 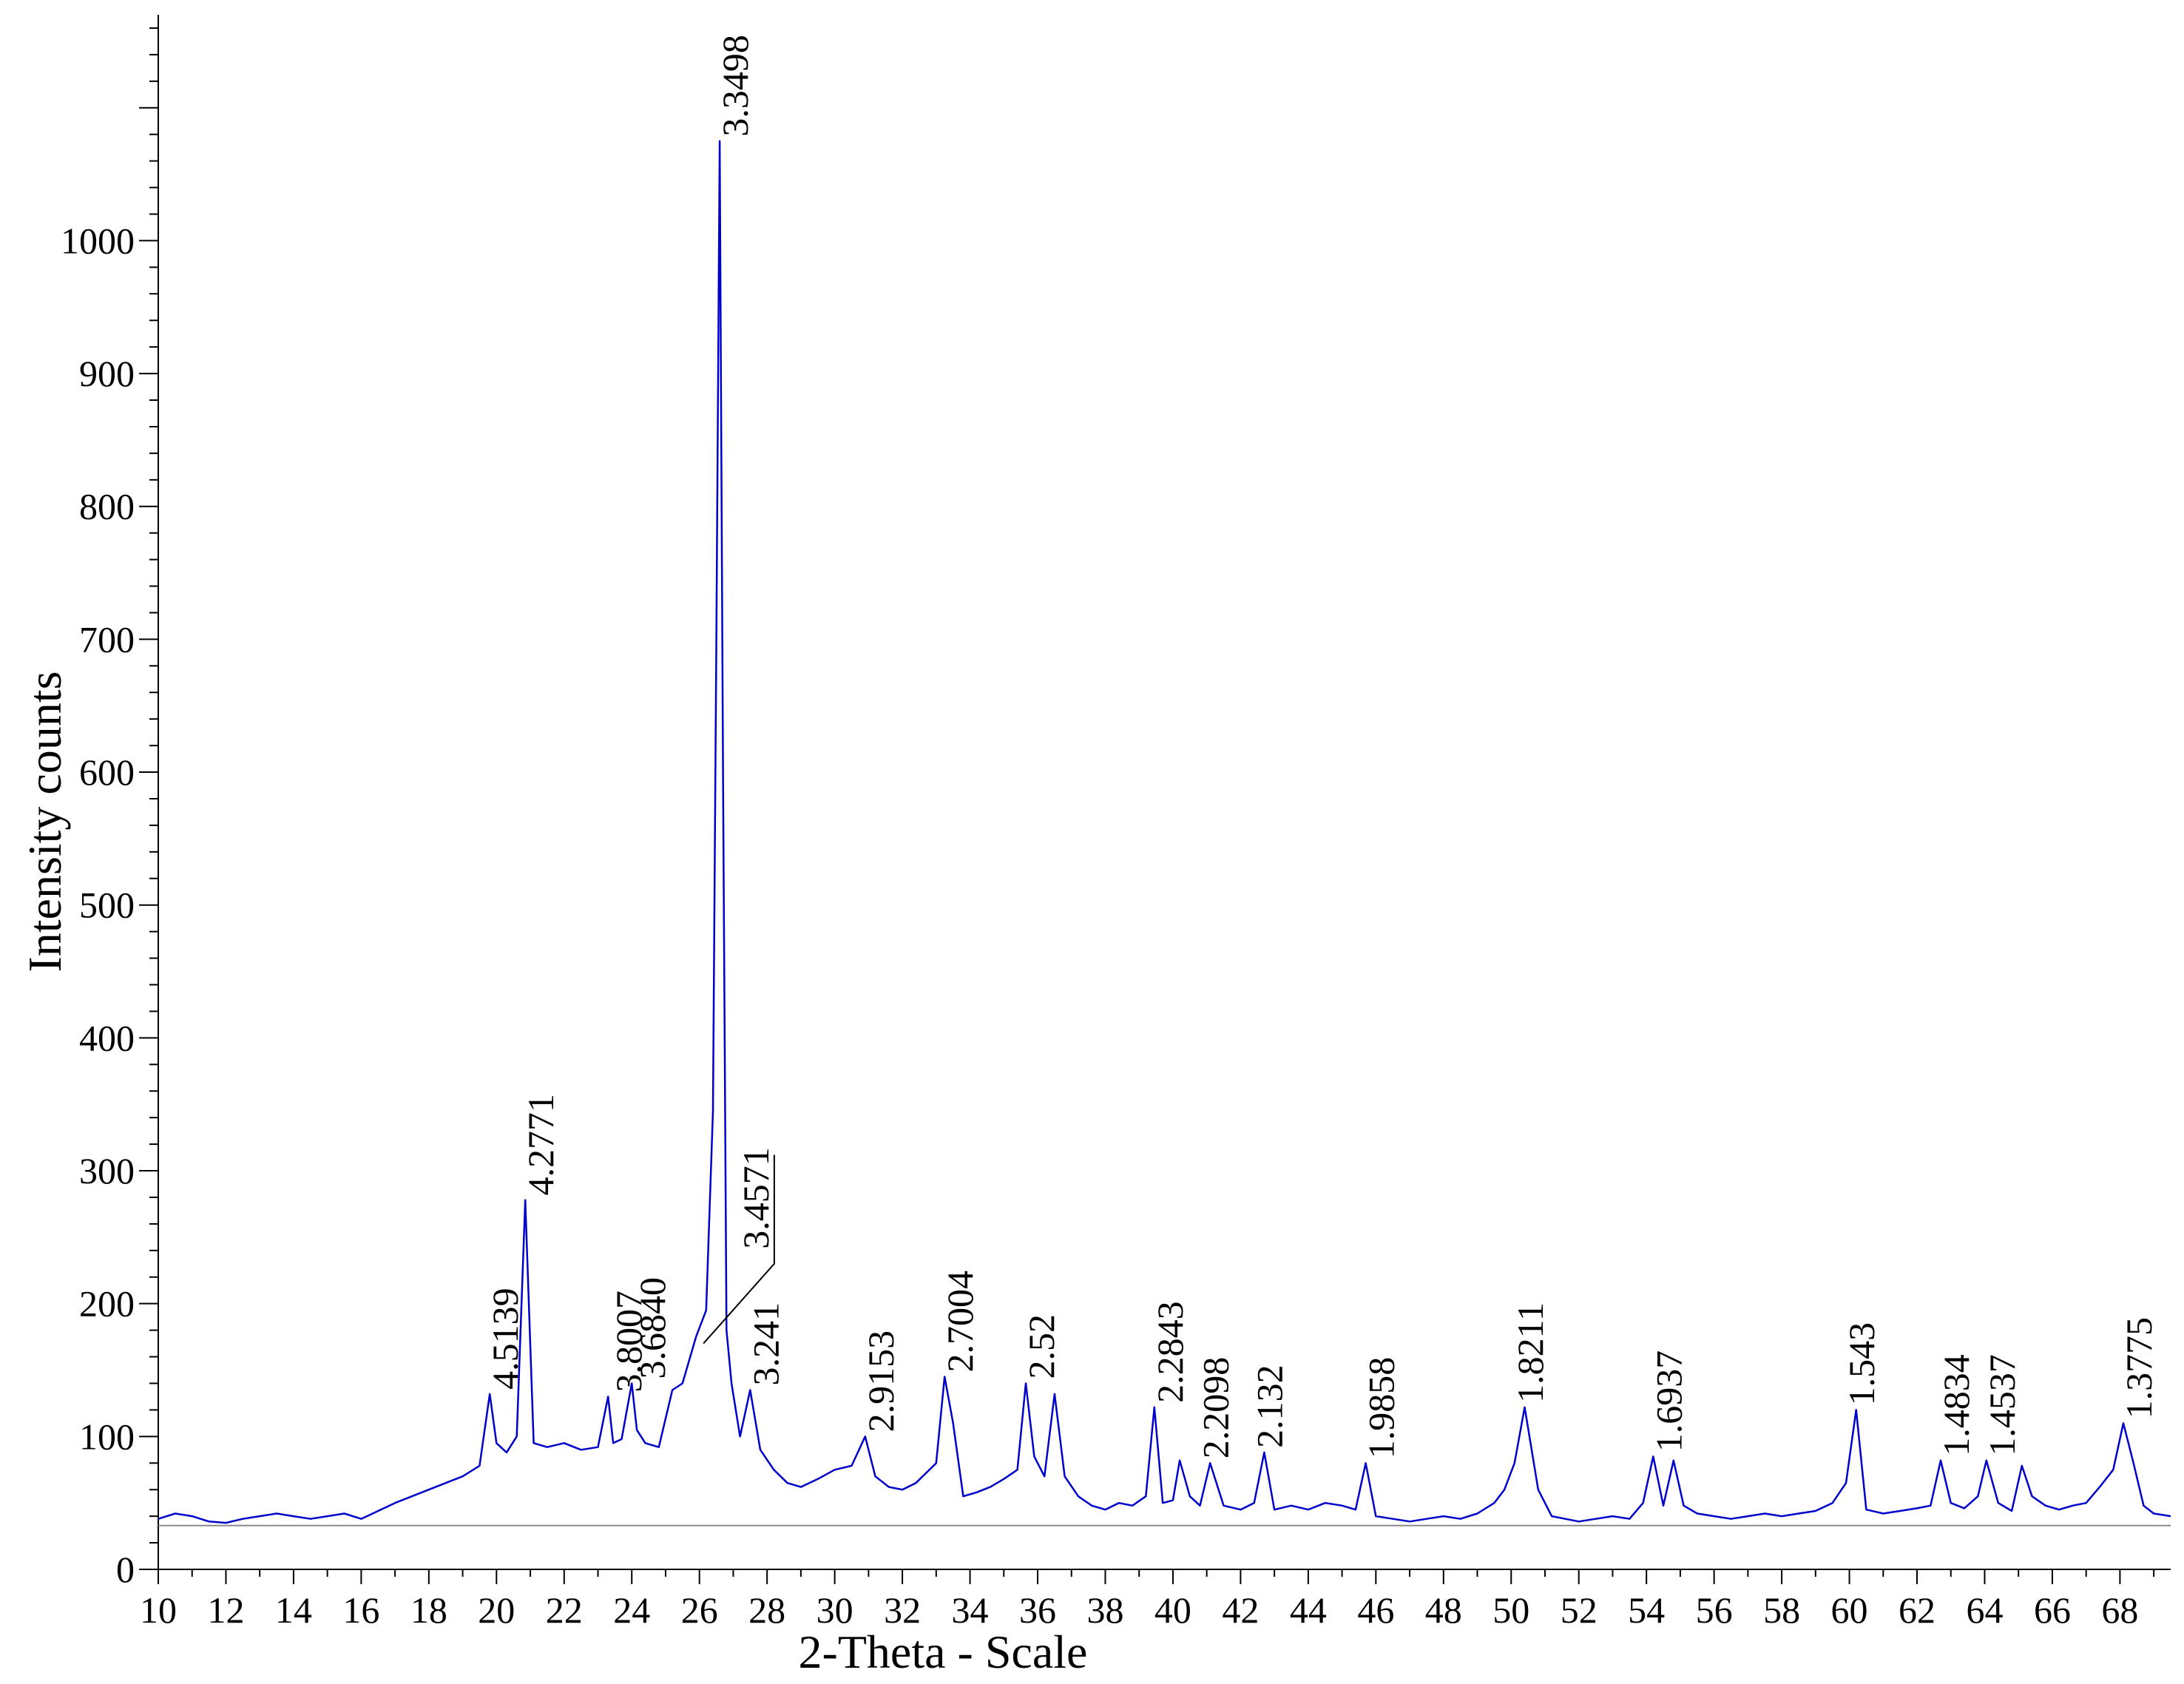 I want to click on y-tick-label: 300, so click(x=107, y=1170).